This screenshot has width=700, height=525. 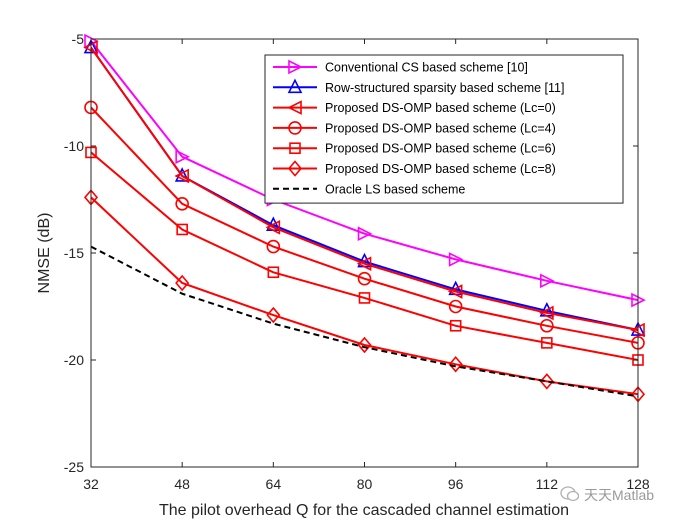 I want to click on watermark-text: 天天Matlab, so click(x=619, y=495).